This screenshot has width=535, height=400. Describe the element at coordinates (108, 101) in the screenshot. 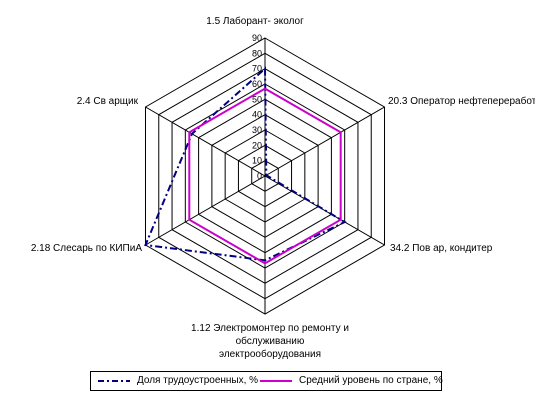

I see `axis-label-svarshchik: 2.4 Св арщик` at that location.